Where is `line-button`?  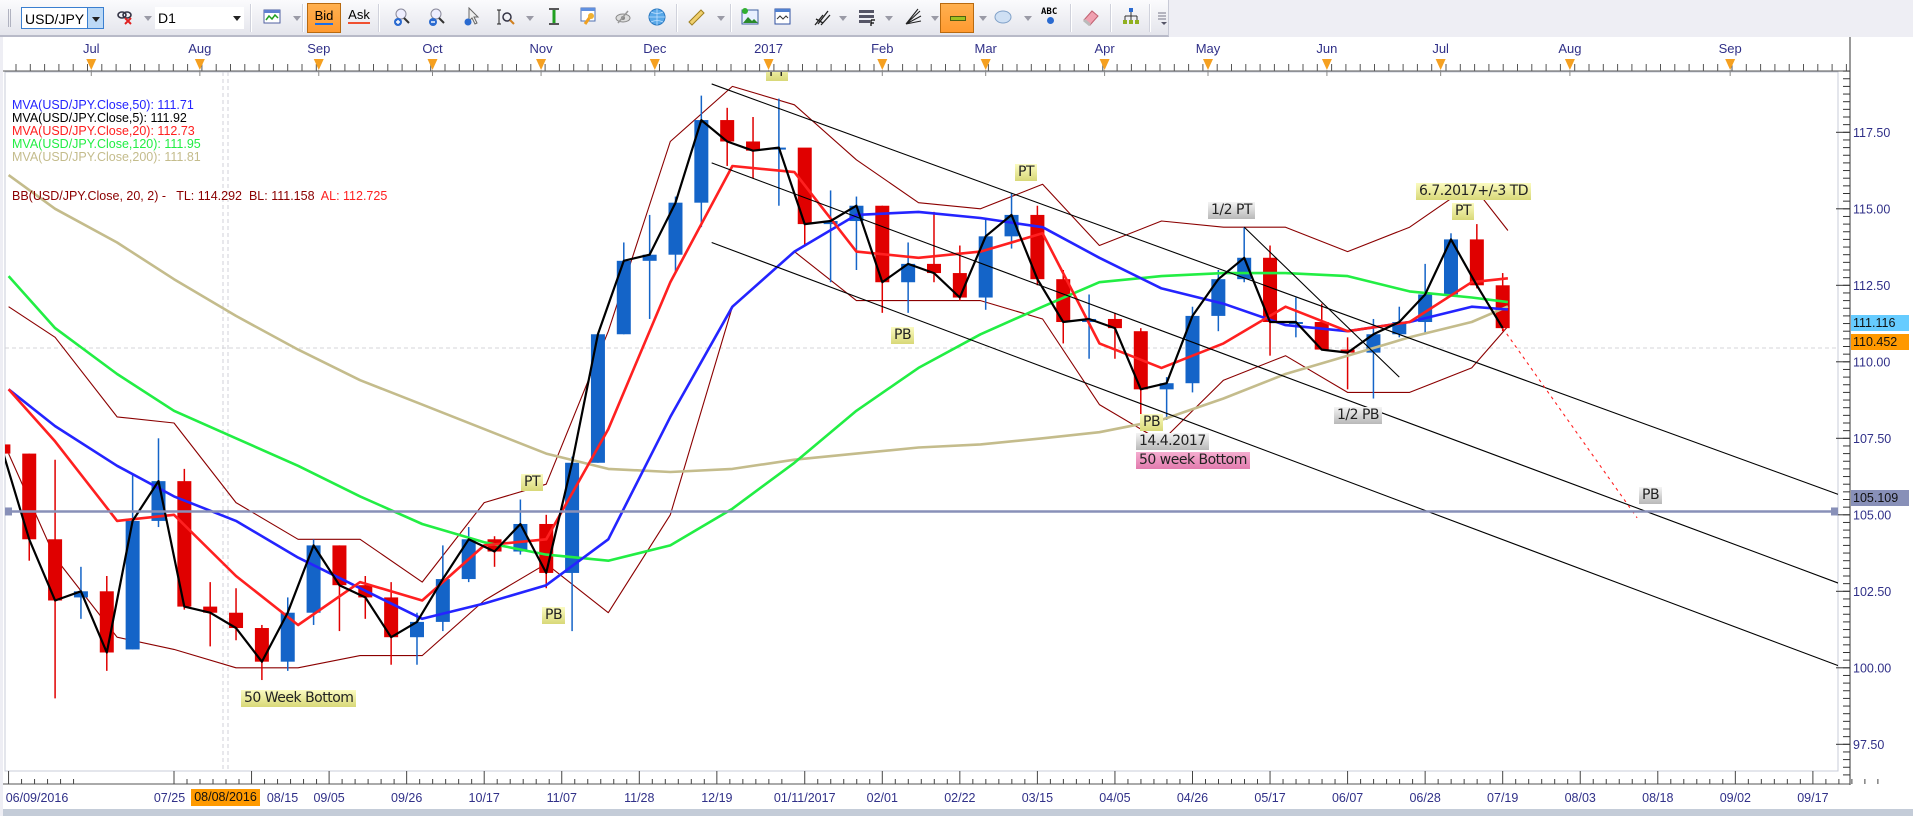
line-button is located at coordinates (957, 18).